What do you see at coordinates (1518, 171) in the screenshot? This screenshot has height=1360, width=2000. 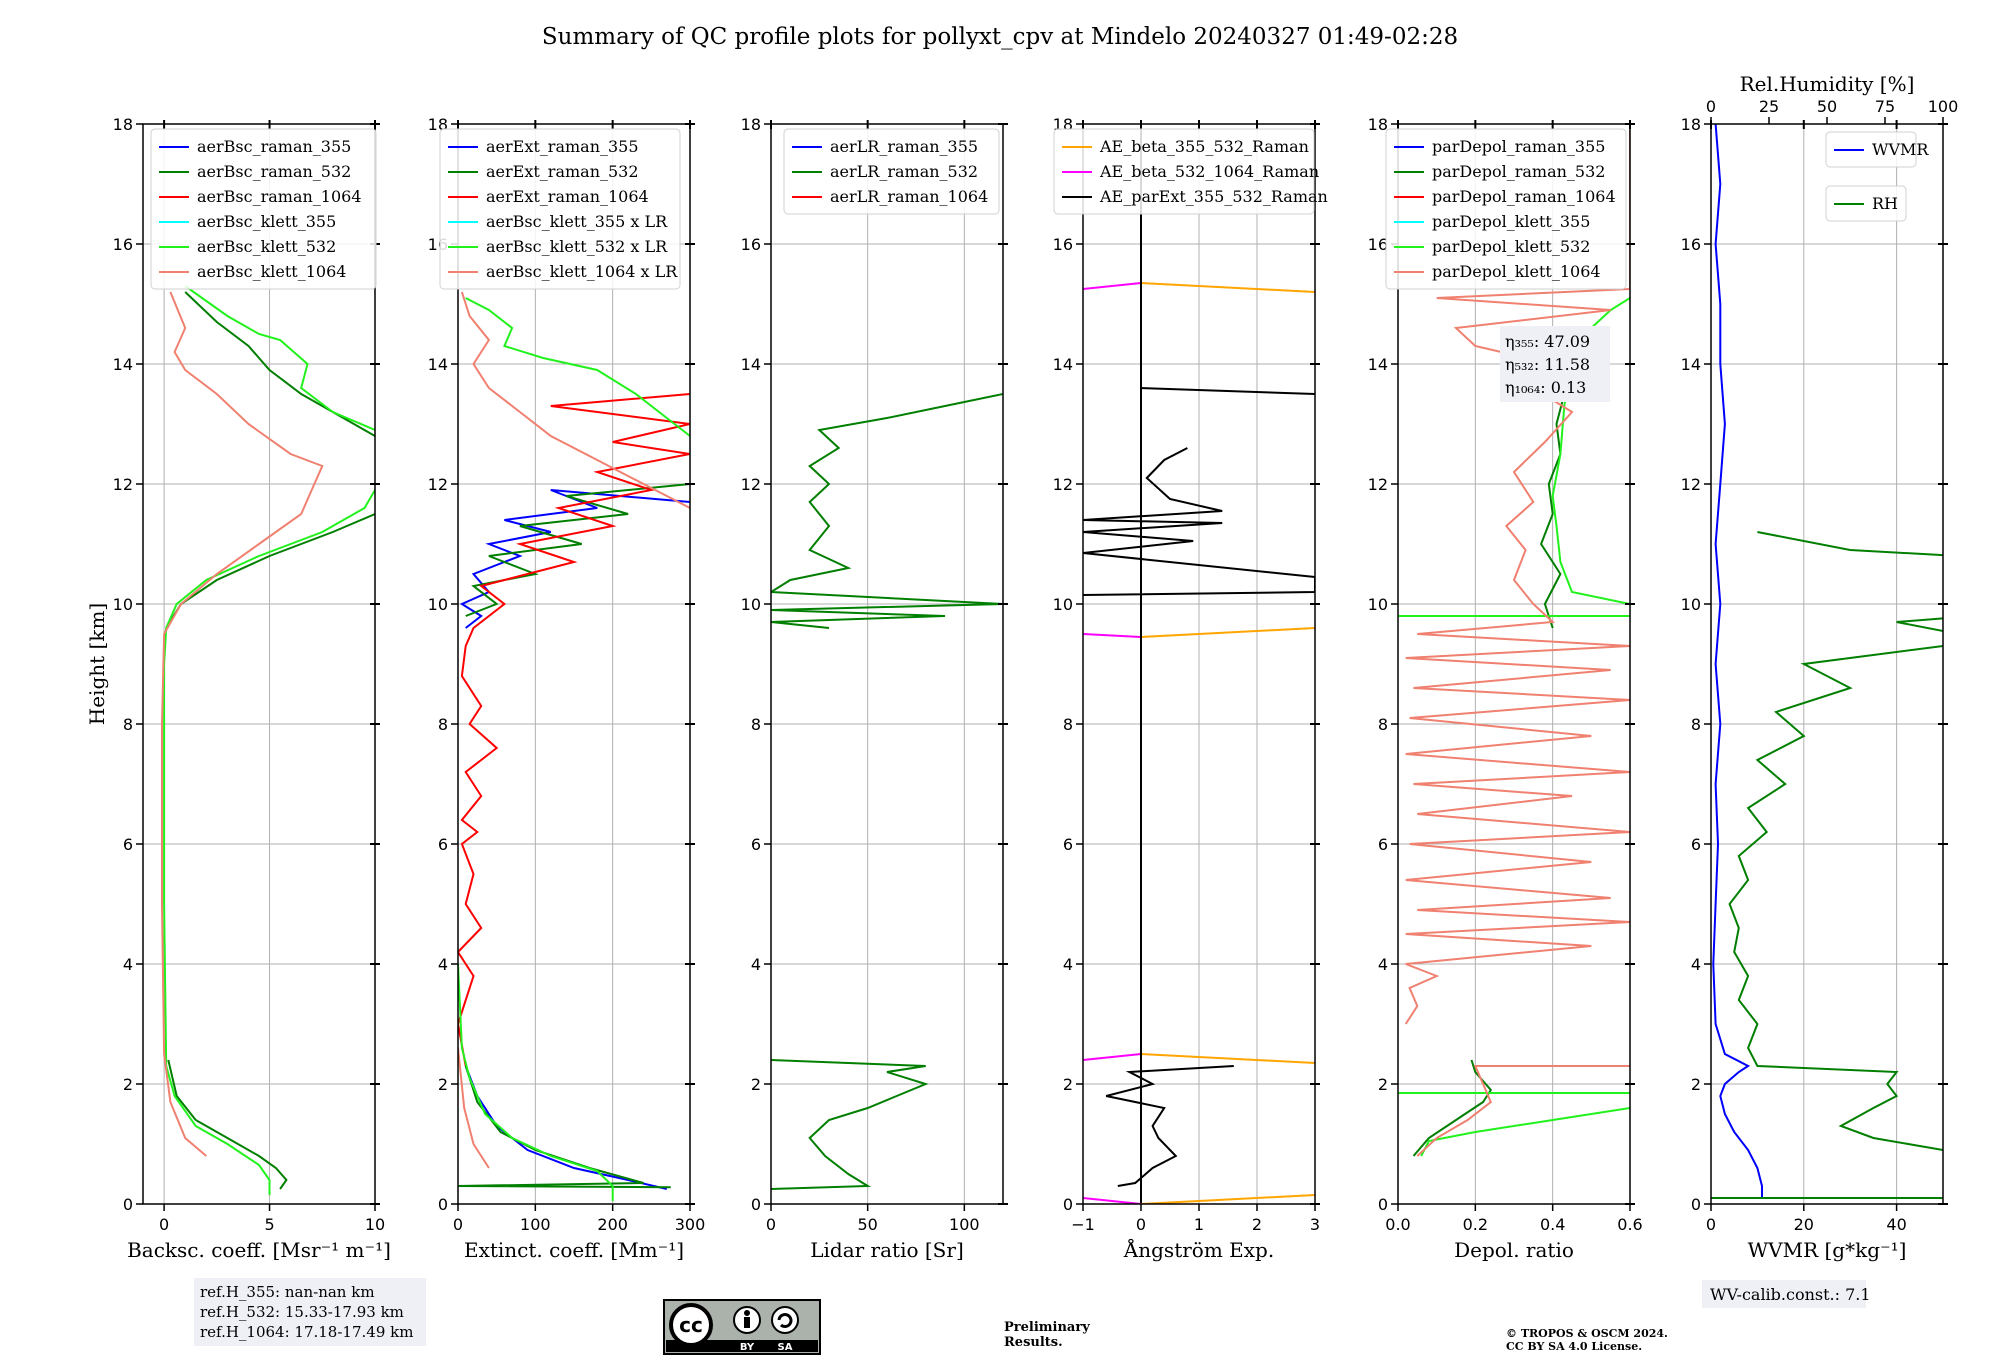 I see `legend-entry: parDepol_raman_532` at bounding box center [1518, 171].